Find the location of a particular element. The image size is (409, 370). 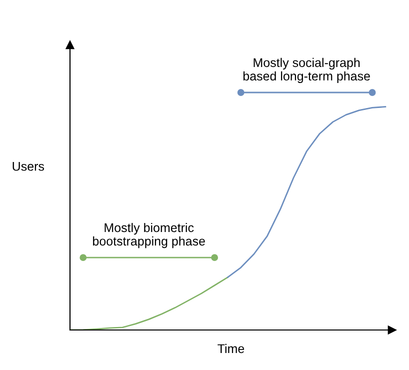

x-axis-title: Time is located at coordinates (231, 349).